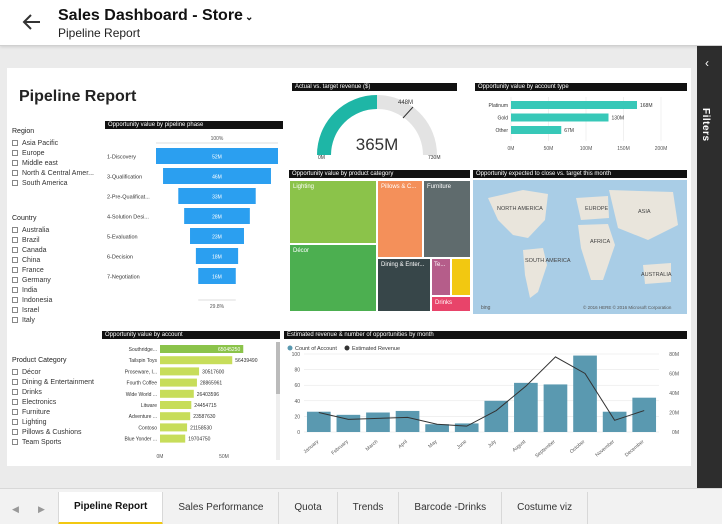 This screenshot has height=524, width=722. I want to click on prev-page-icon: ◀, so click(15, 509).